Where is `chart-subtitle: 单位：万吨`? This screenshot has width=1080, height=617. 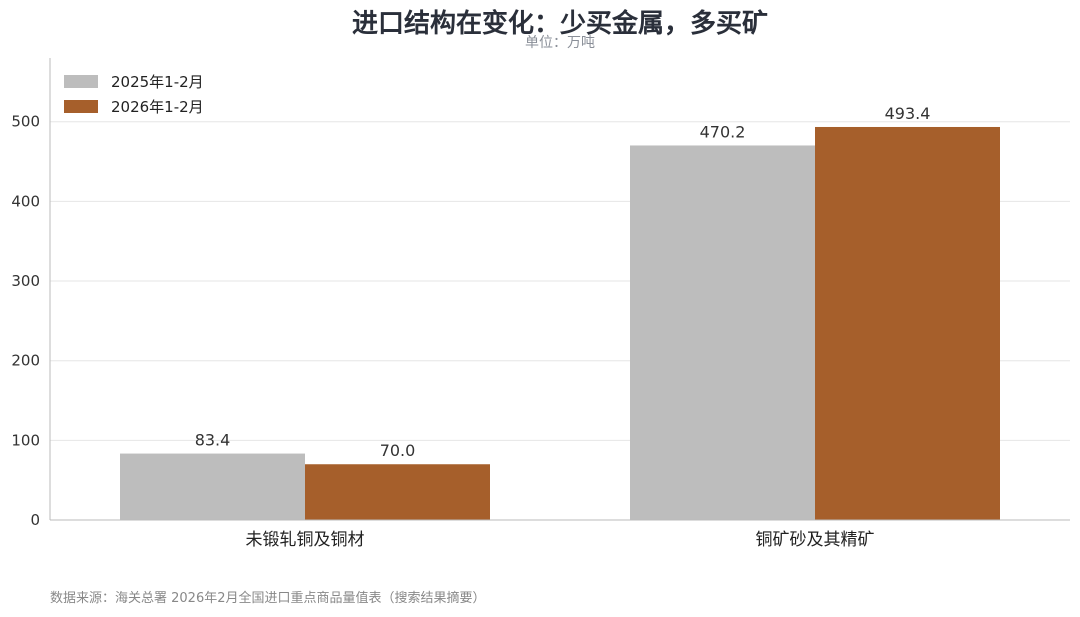 chart-subtitle: 单位：万吨 is located at coordinates (560, 43).